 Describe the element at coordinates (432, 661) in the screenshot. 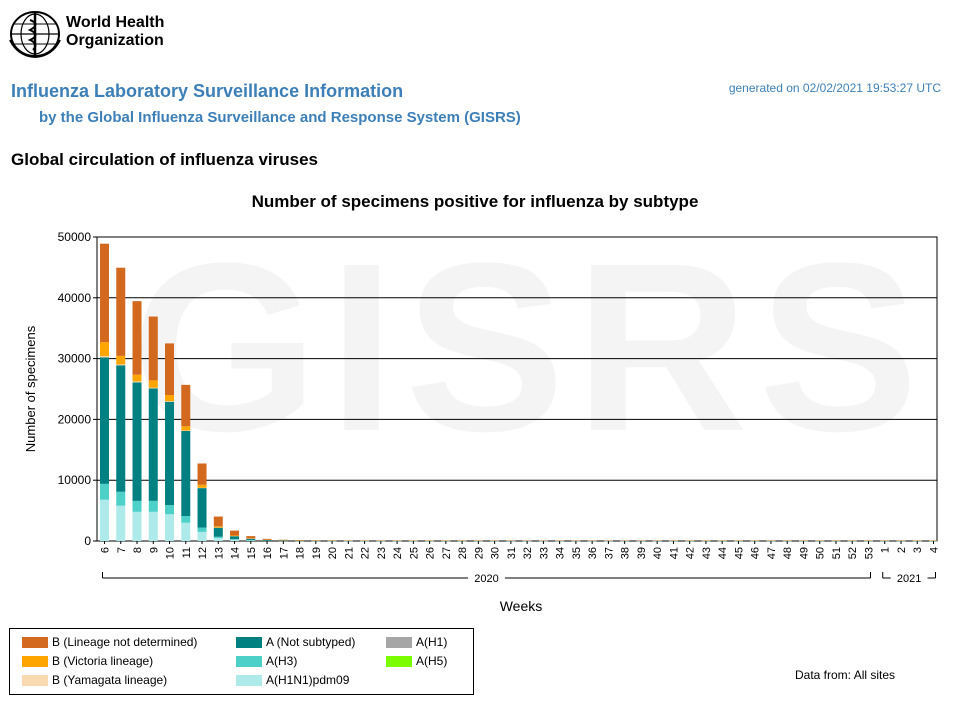

I see `legend-label: A(H5)` at that location.